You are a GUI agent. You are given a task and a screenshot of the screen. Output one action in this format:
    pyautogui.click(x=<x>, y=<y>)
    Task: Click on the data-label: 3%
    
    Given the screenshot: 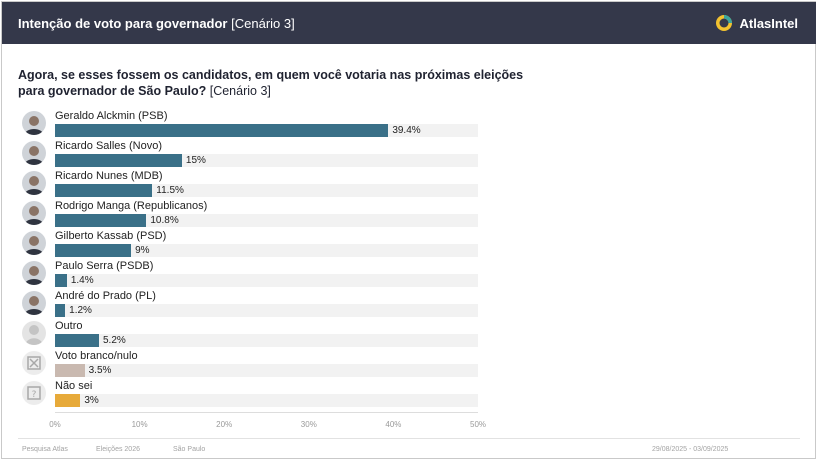 What is the action you would take?
    pyautogui.click(x=91, y=400)
    